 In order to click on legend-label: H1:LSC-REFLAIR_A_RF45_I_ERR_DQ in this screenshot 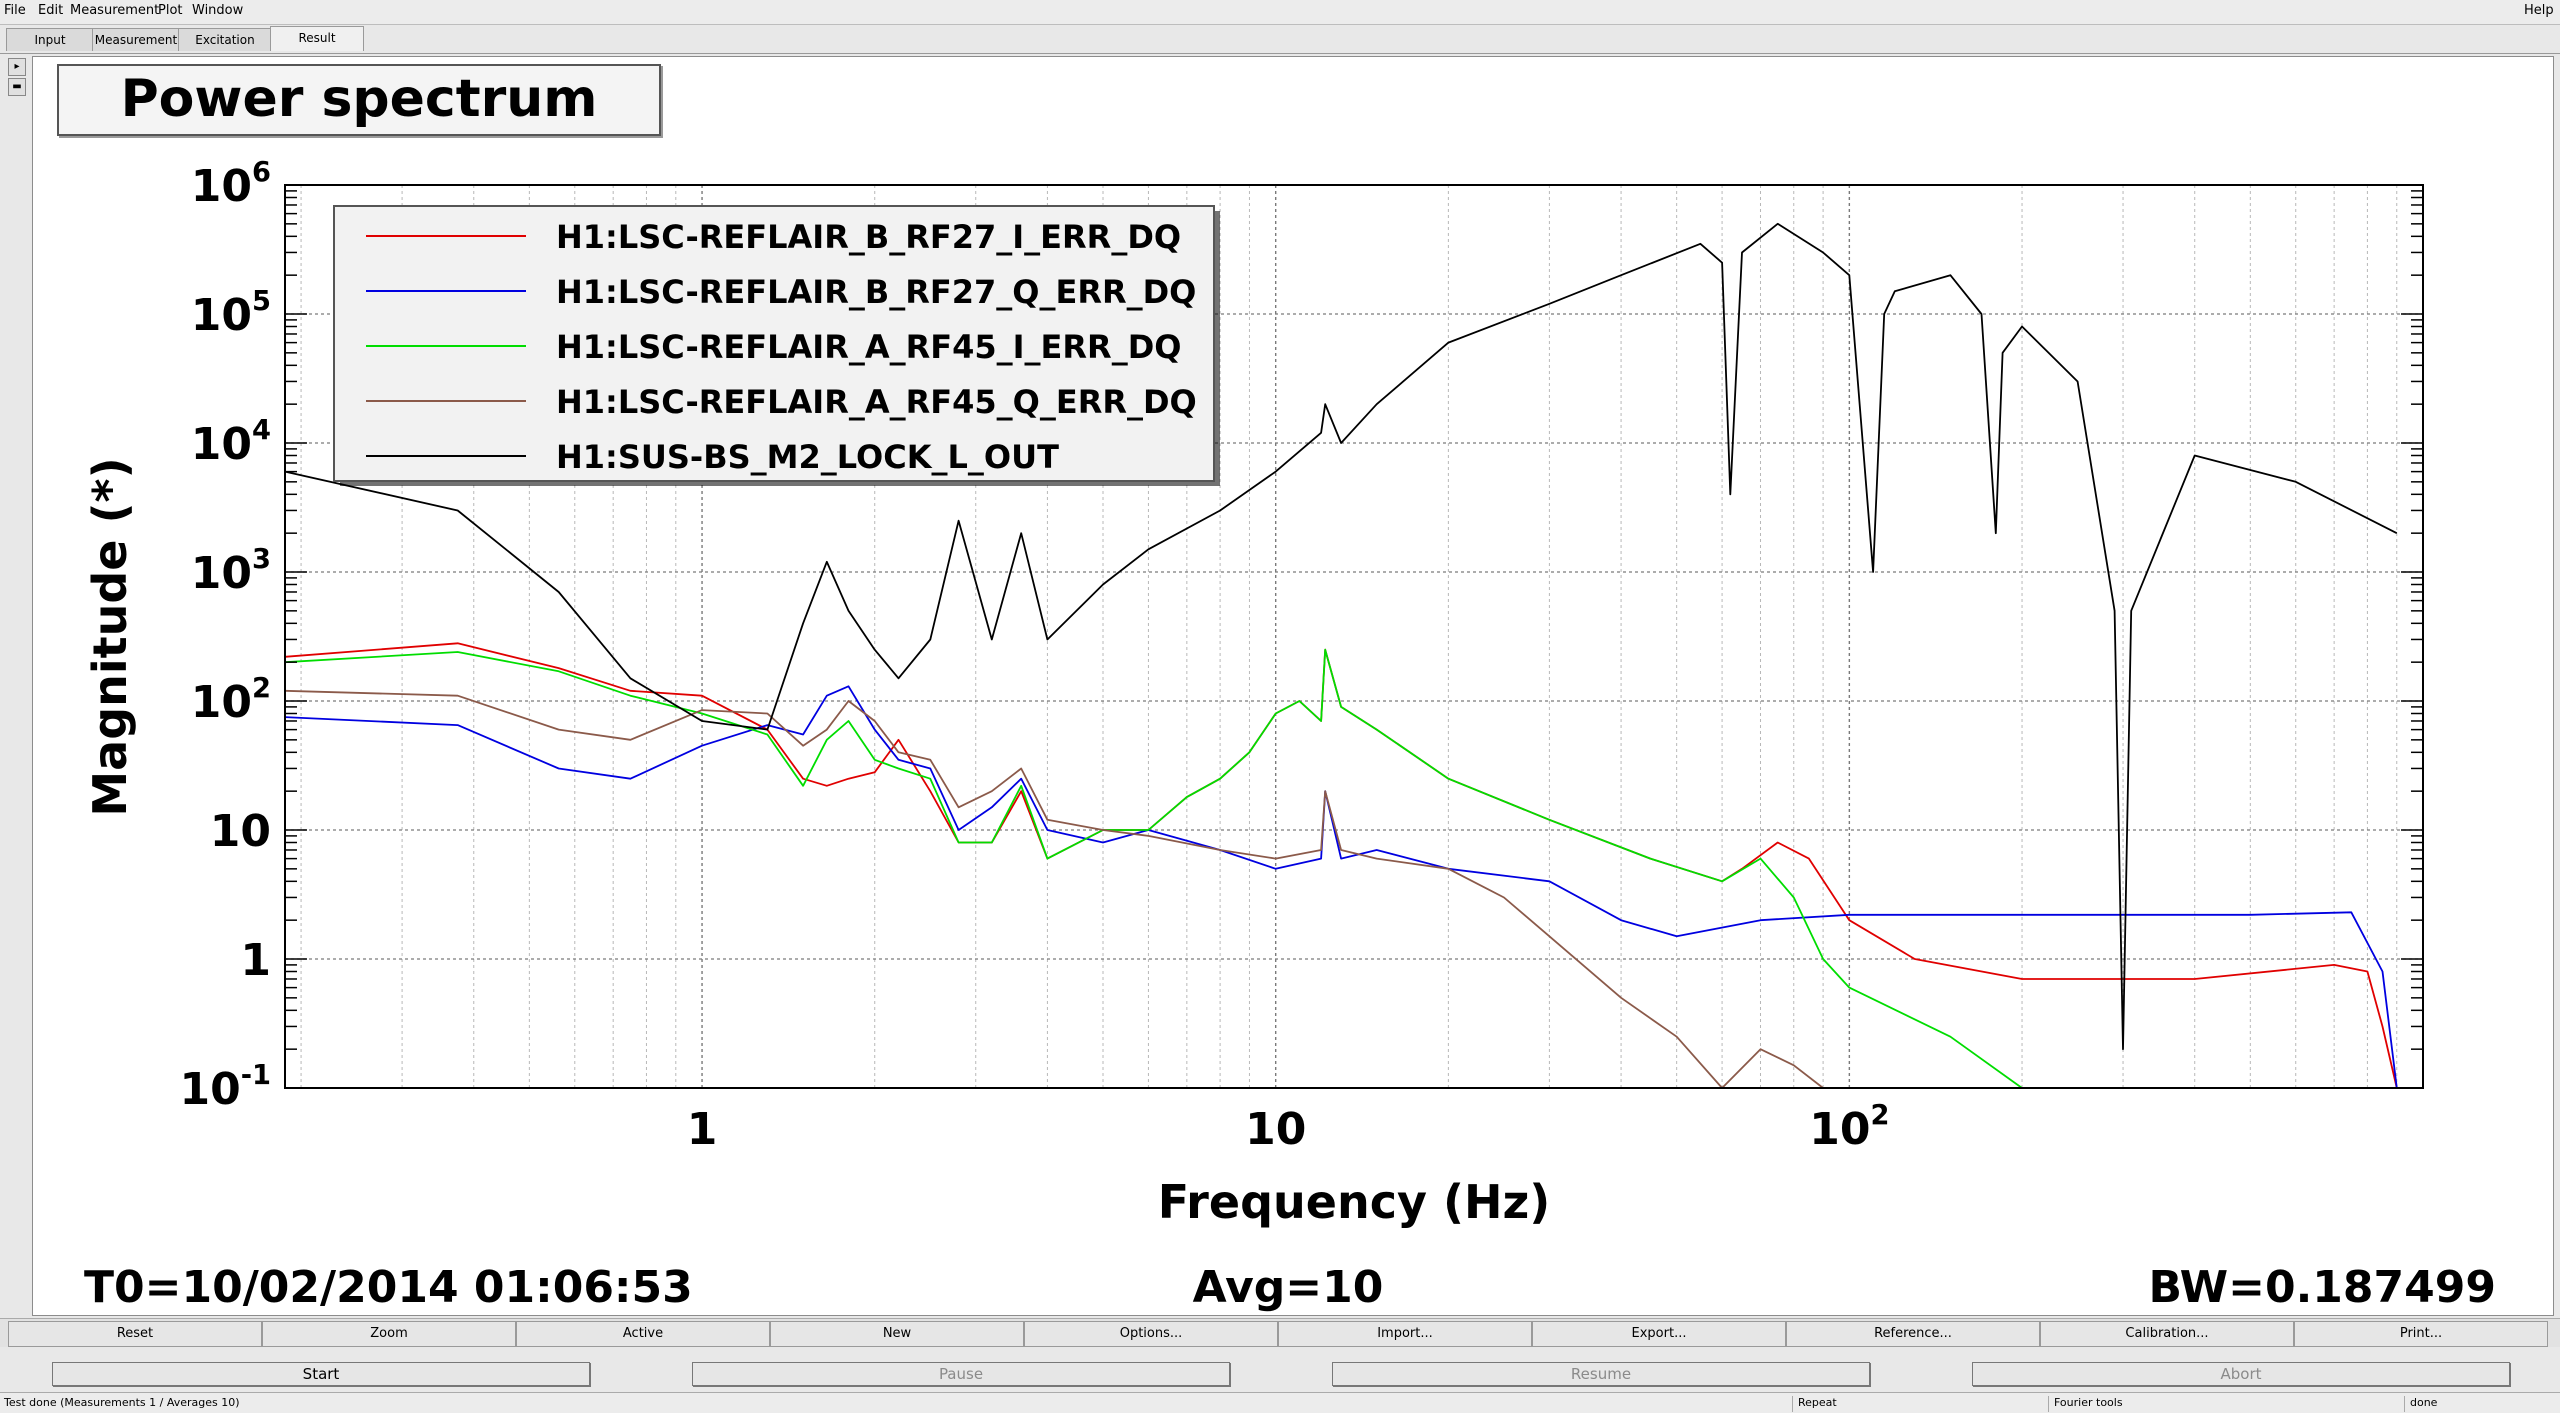, I will do `click(868, 347)`.